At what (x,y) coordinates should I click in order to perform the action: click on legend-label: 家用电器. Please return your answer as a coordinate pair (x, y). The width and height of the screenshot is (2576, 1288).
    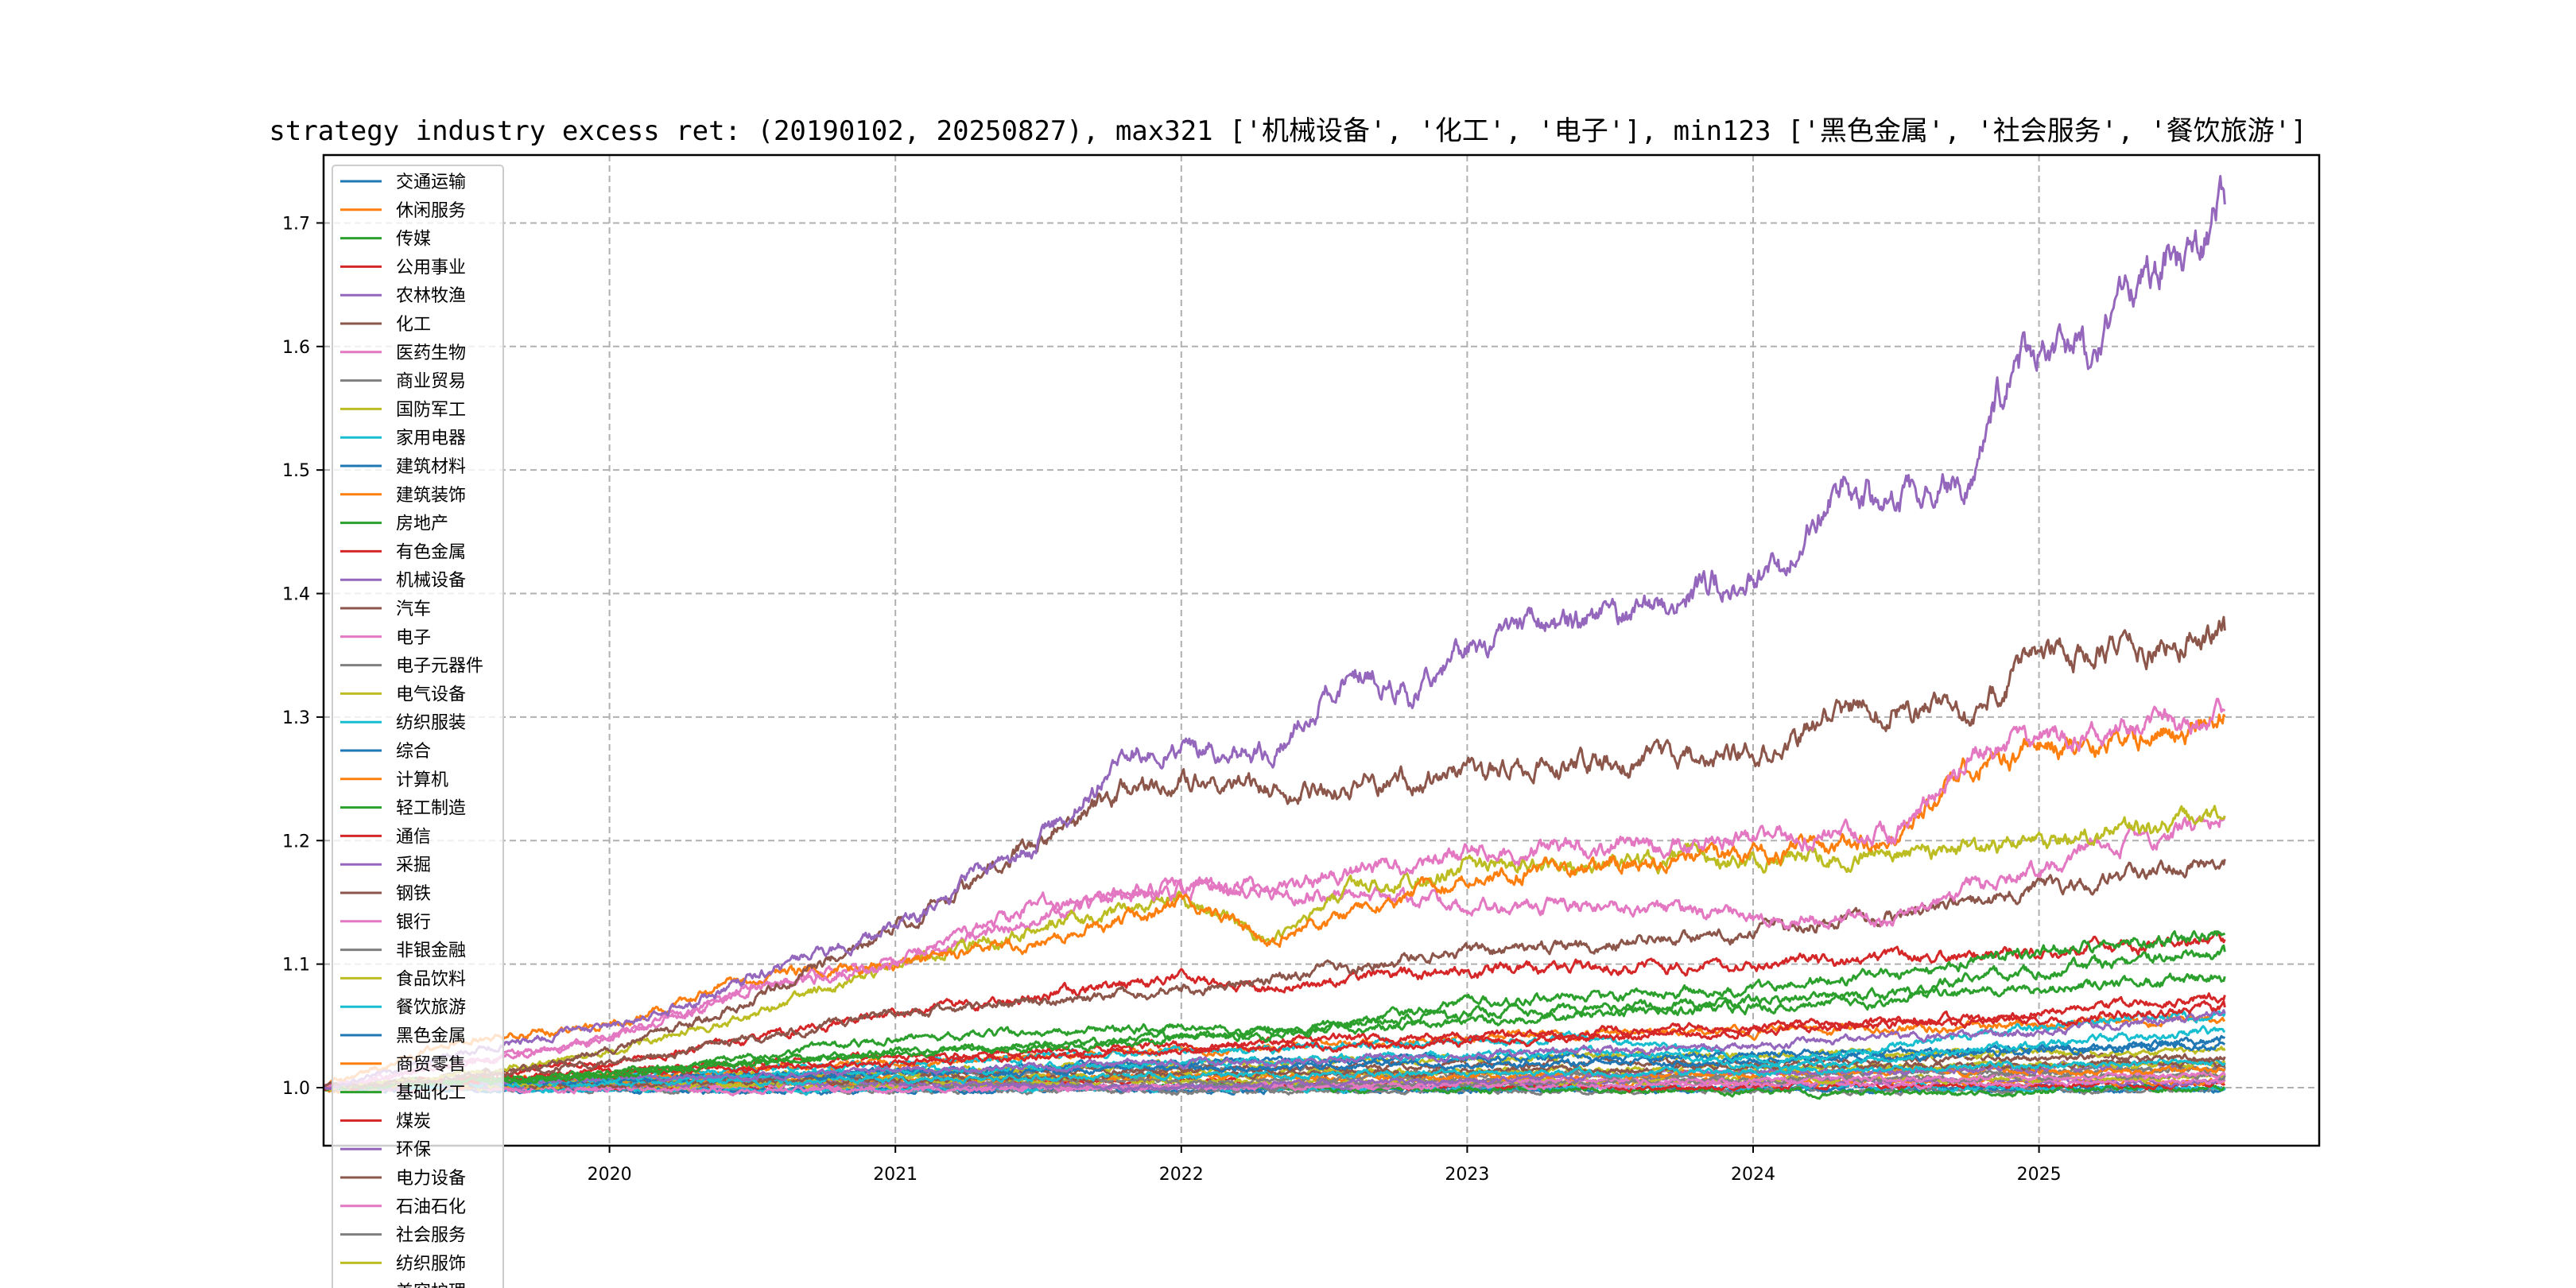
    Looking at the image, I should click on (431, 439).